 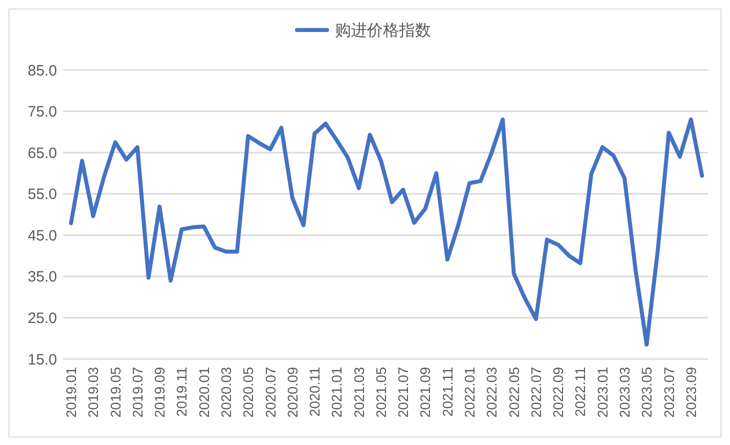 What do you see at coordinates (71, 392) in the screenshot?
I see `x-tick-label: 2019.01` at bounding box center [71, 392].